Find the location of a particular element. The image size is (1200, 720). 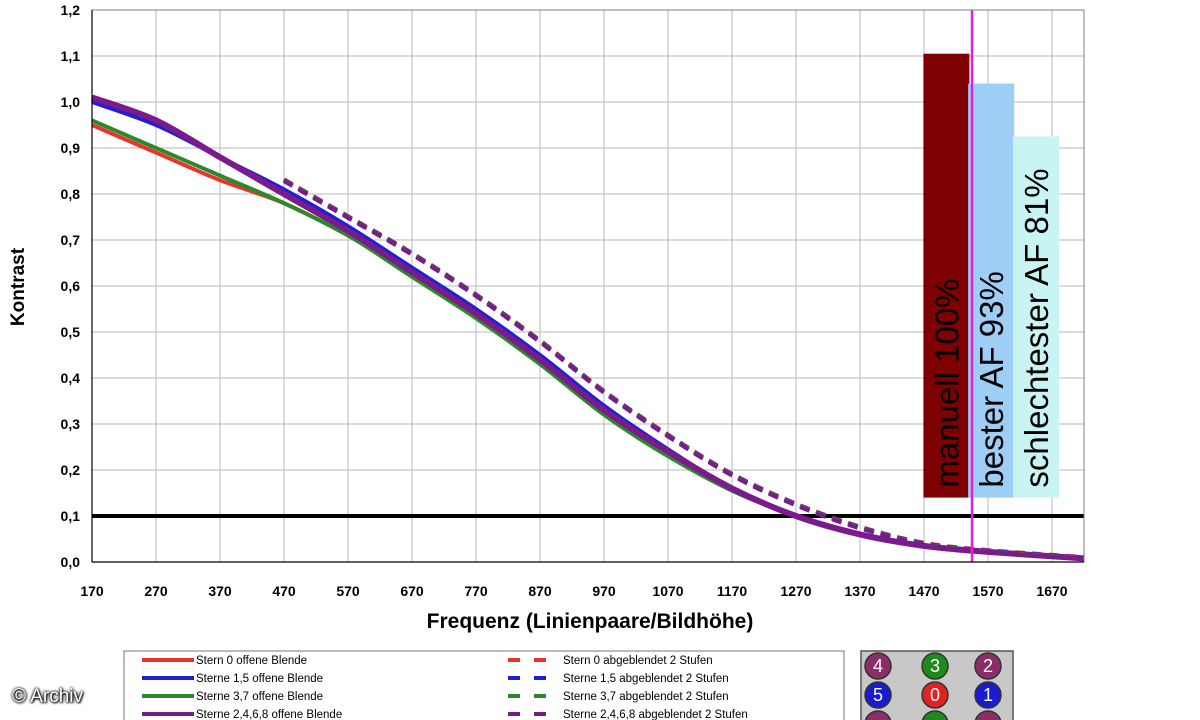

x-tick-label: 1070 is located at coordinates (667, 591).